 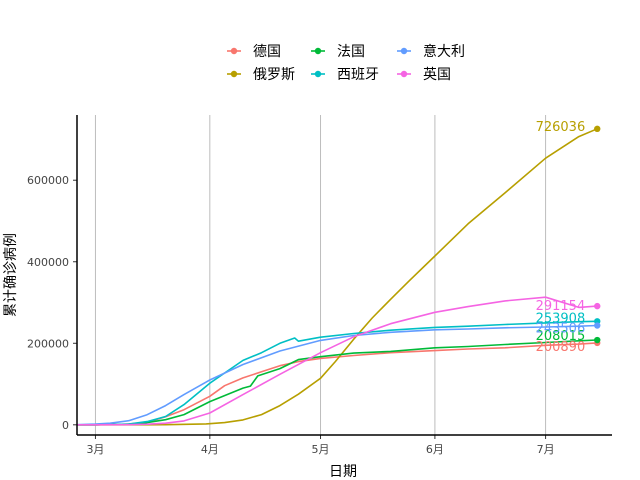 I want to click on legend-item: 法国, so click(x=338, y=52).